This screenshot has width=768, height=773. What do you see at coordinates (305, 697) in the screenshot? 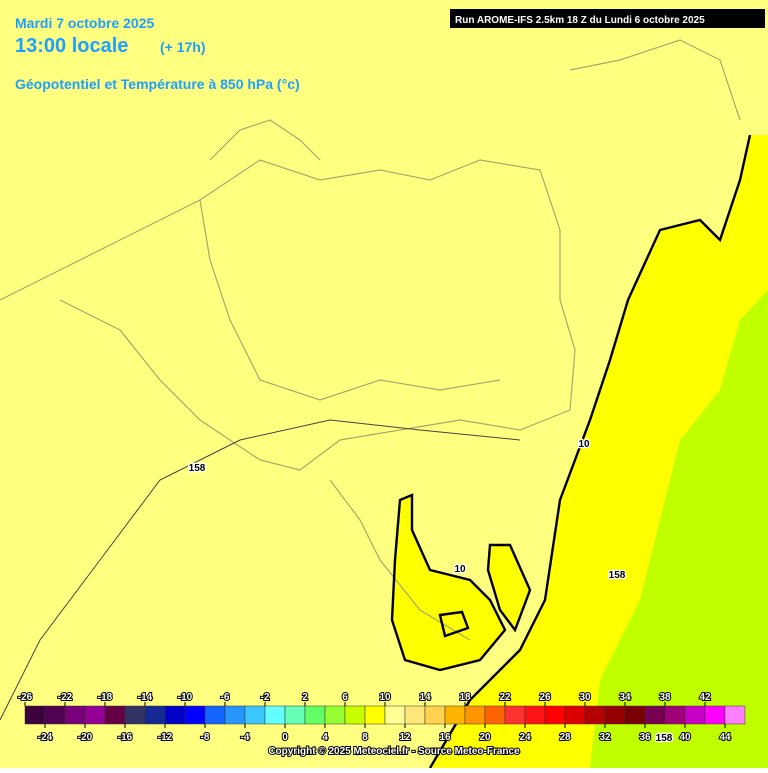
I see `colorbar-tick-label: 2` at bounding box center [305, 697].